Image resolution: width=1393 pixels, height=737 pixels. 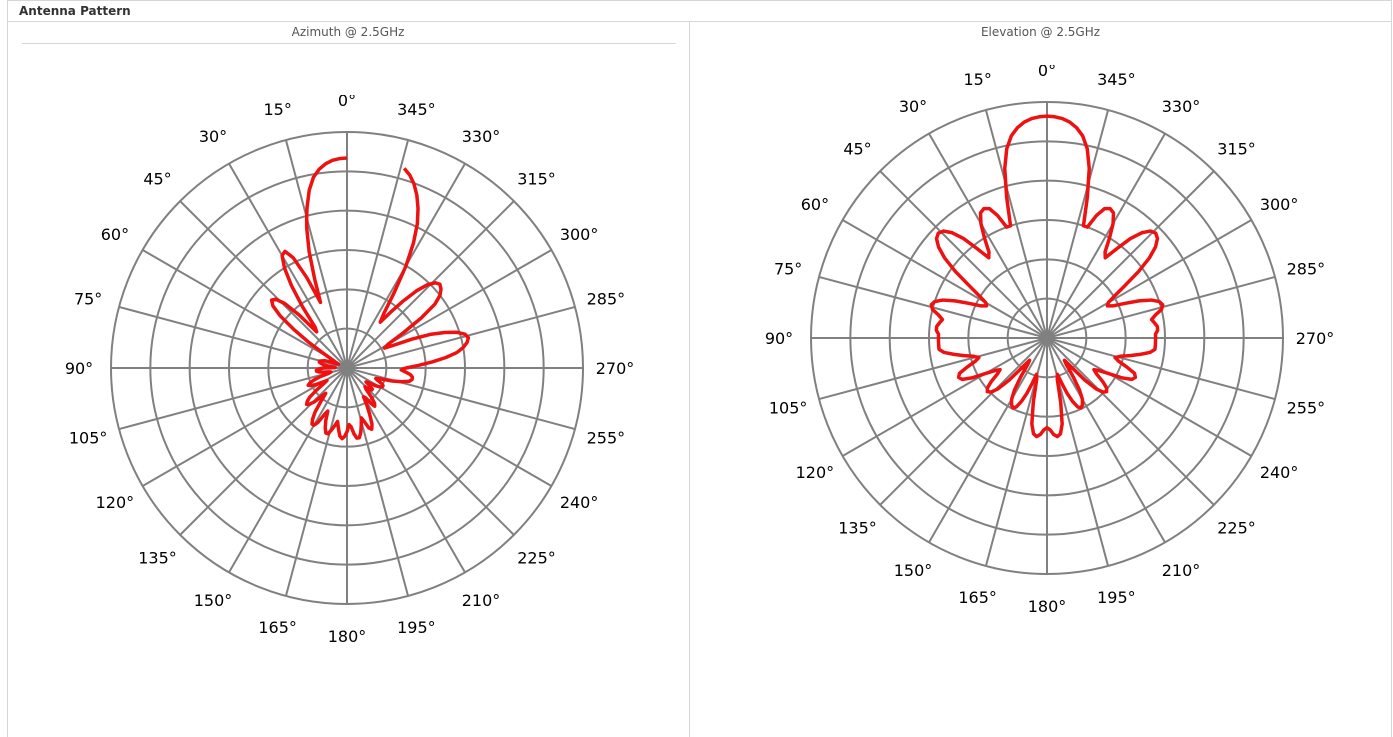 I want to click on azimuth-angle-label-45: 45°, so click(x=157, y=179).